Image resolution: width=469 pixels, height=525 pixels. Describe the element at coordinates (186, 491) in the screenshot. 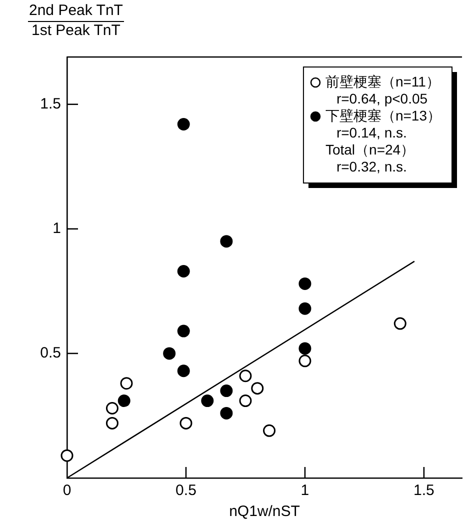

I see `x-tick-label: 0.5` at that location.